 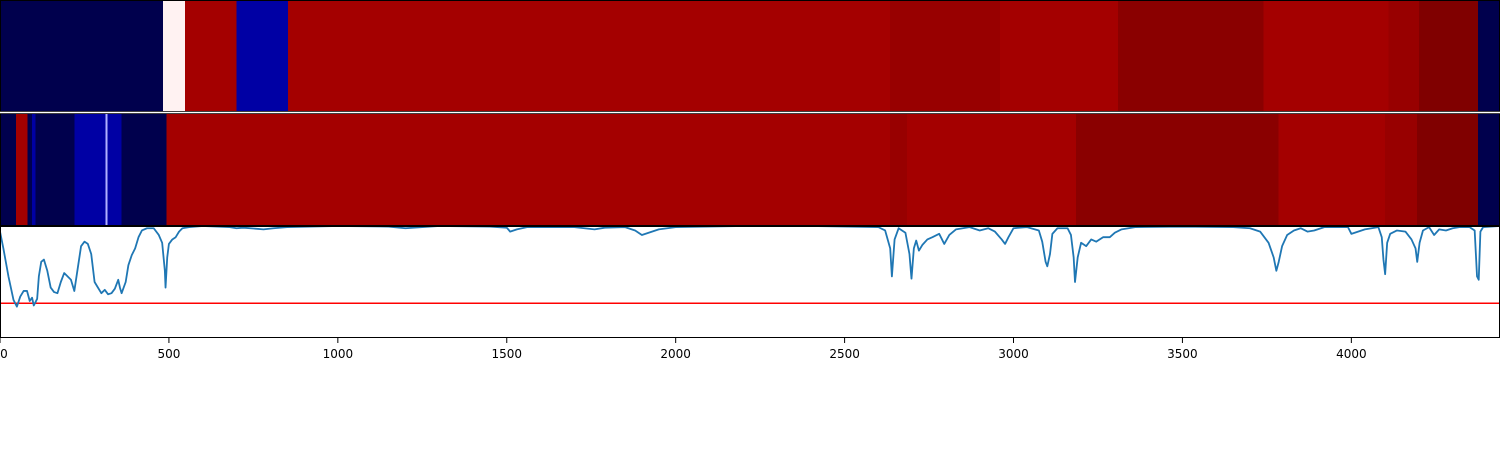 What do you see at coordinates (675, 354) in the screenshot?
I see `x-tick-label: 2000` at bounding box center [675, 354].